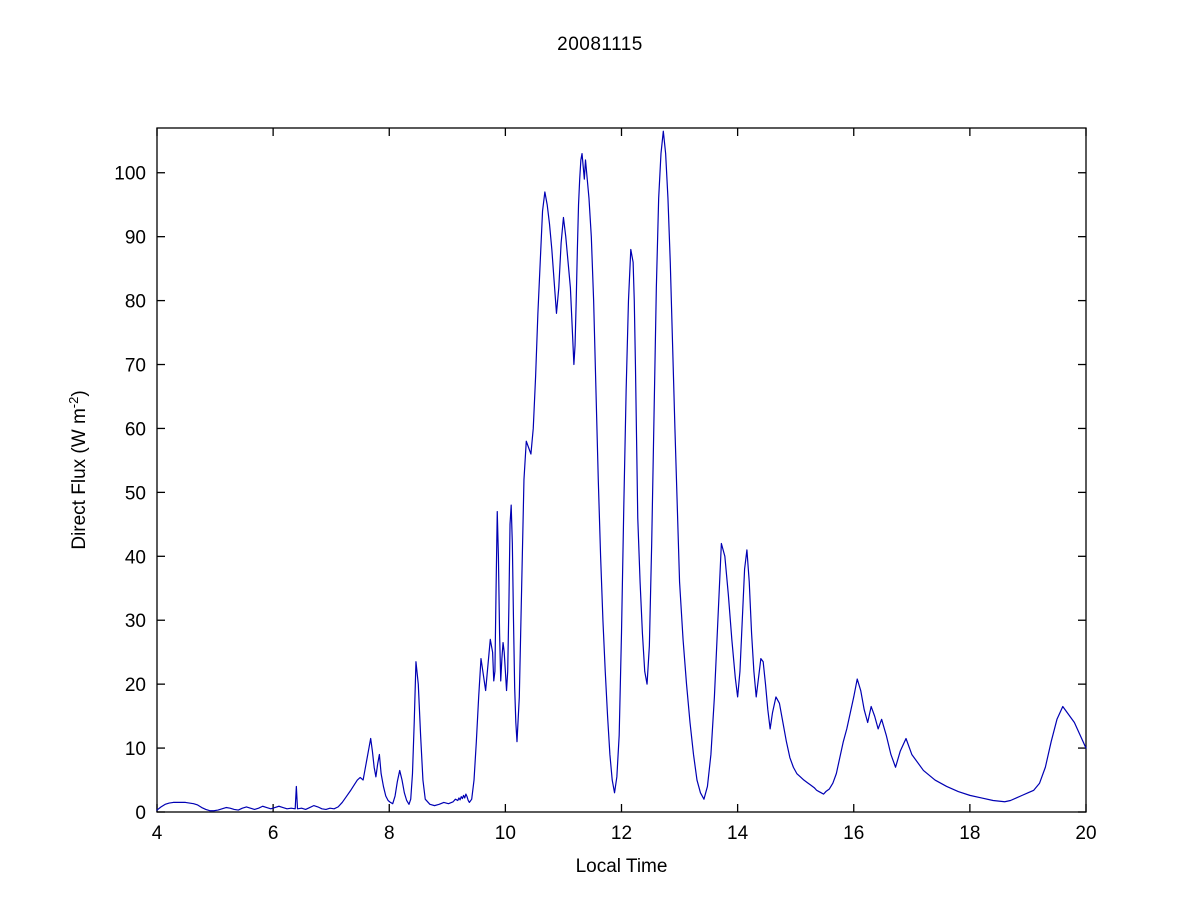 The image size is (1200, 900). I want to click on x-tick-label: 12, so click(621, 833).